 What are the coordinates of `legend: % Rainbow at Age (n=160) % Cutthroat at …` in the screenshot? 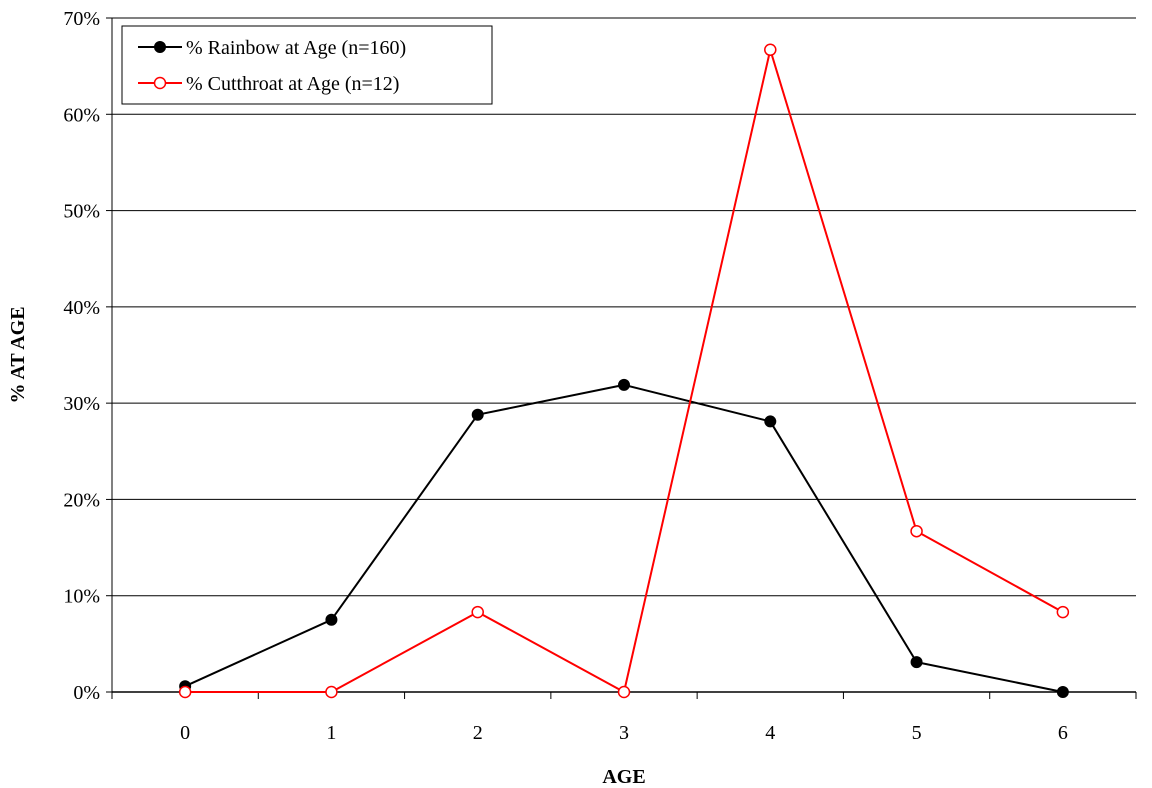 It's located at (307, 65).